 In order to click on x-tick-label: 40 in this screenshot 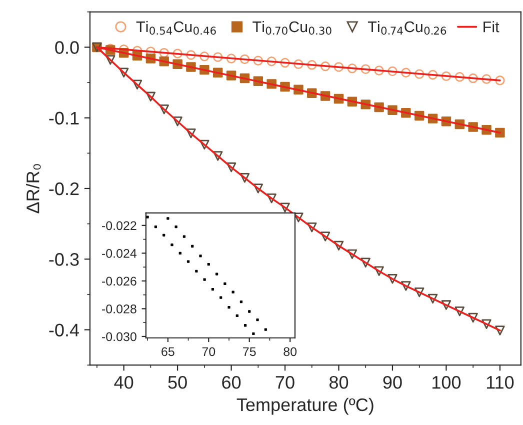, I will do `click(124, 382)`.